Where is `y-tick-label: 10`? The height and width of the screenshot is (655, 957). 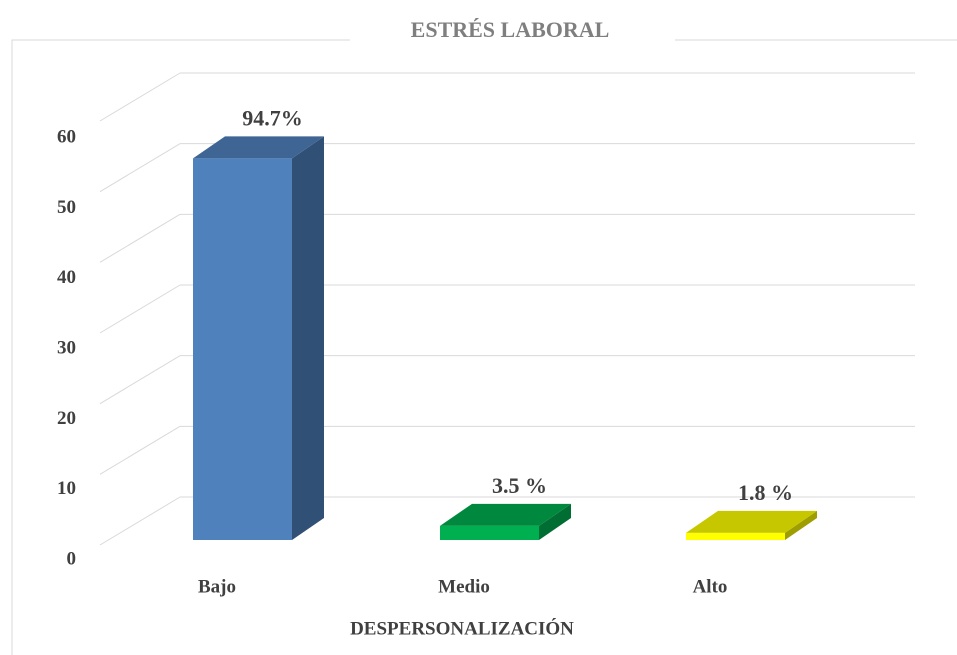
y-tick-label: 10 is located at coordinates (66, 488).